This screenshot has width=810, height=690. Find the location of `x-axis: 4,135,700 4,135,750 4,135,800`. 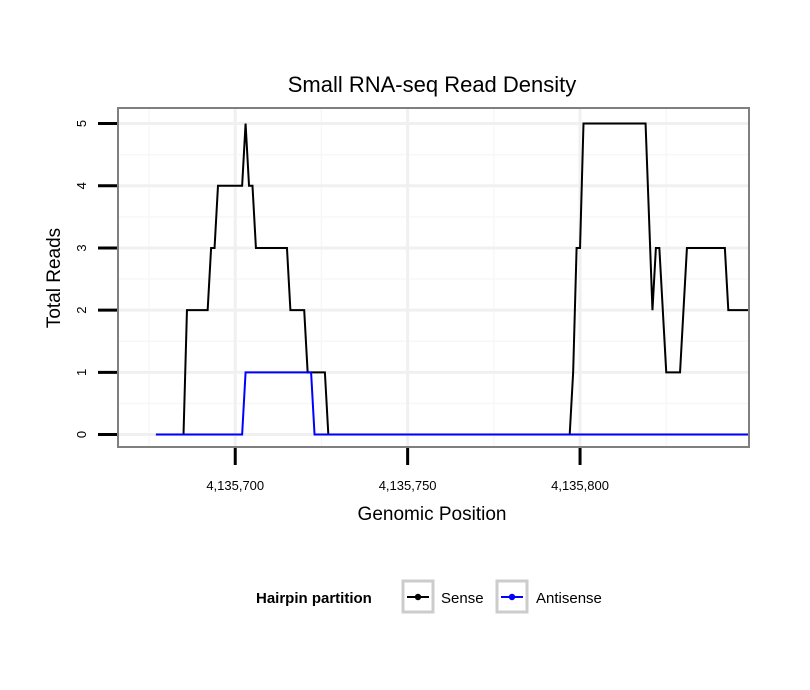

x-axis: 4,135,700 4,135,750 4,135,800 is located at coordinates (407, 470).